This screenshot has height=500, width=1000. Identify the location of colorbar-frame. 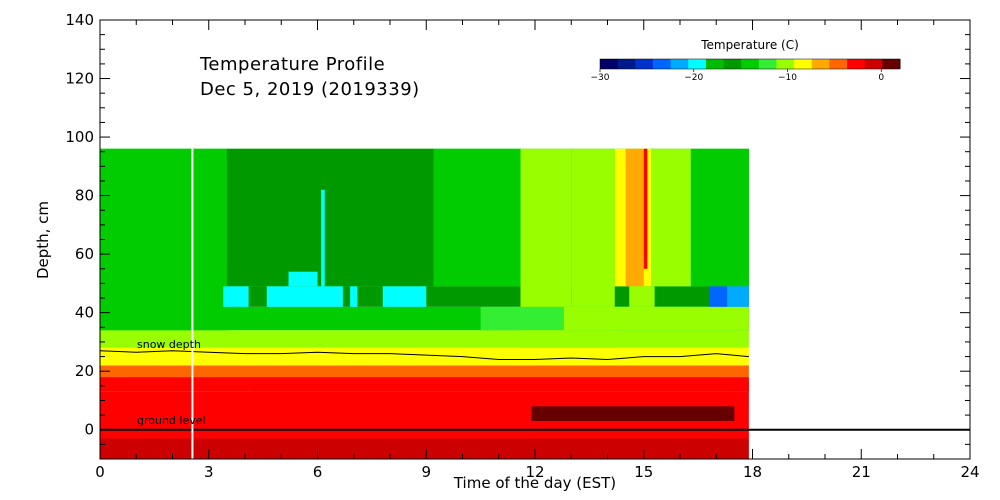
(750, 64).